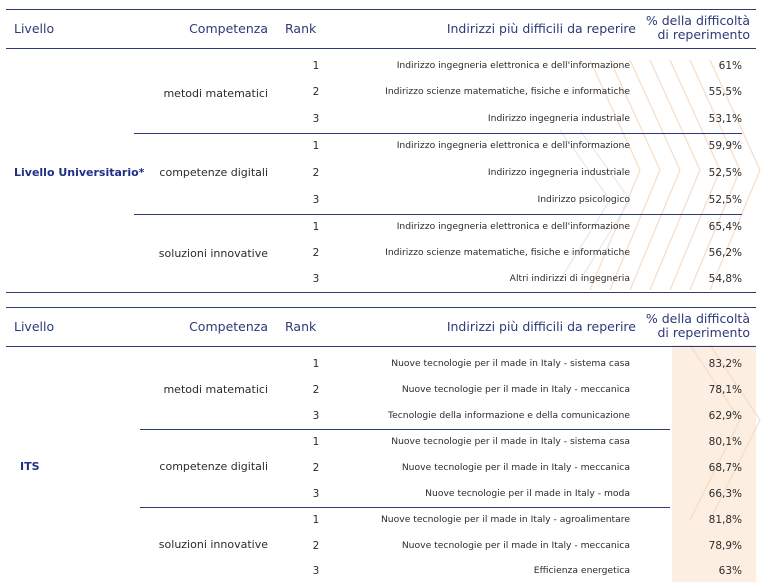 This screenshot has width=768, height=584. Describe the element at coordinates (79, 172) in the screenshot. I see `livello-label: Livello Universitario*` at that location.